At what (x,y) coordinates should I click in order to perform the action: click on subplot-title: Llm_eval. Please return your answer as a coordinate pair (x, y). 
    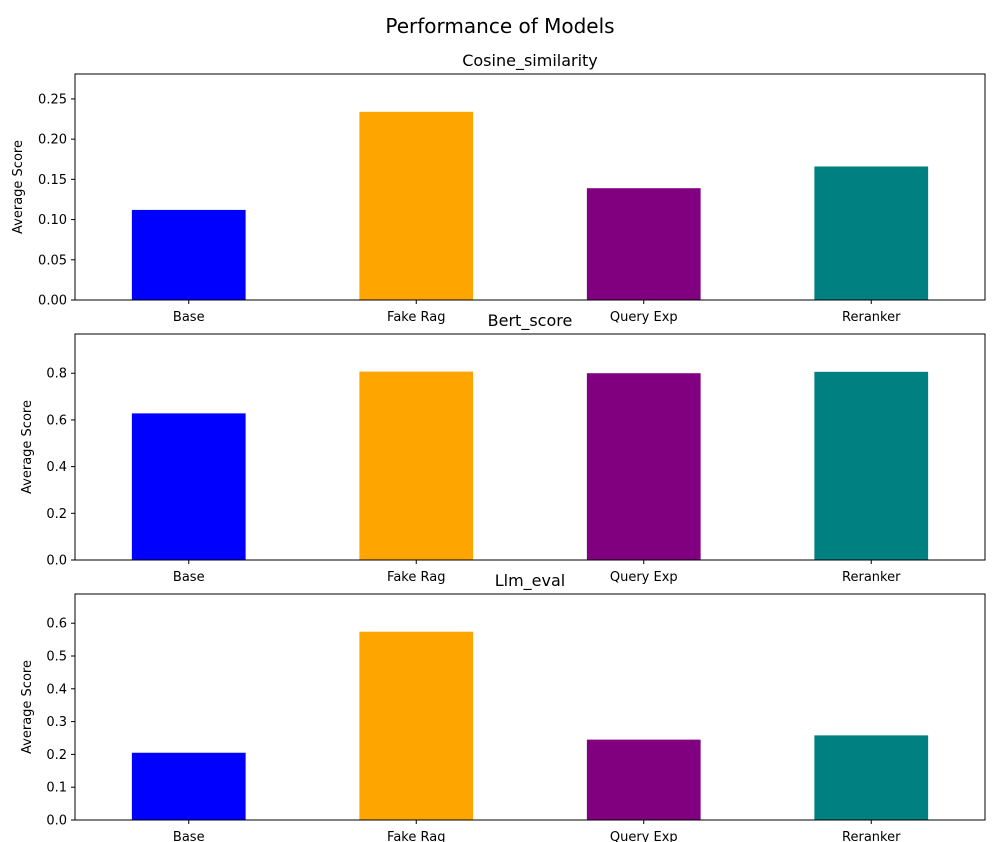
    Looking at the image, I should click on (530, 581).